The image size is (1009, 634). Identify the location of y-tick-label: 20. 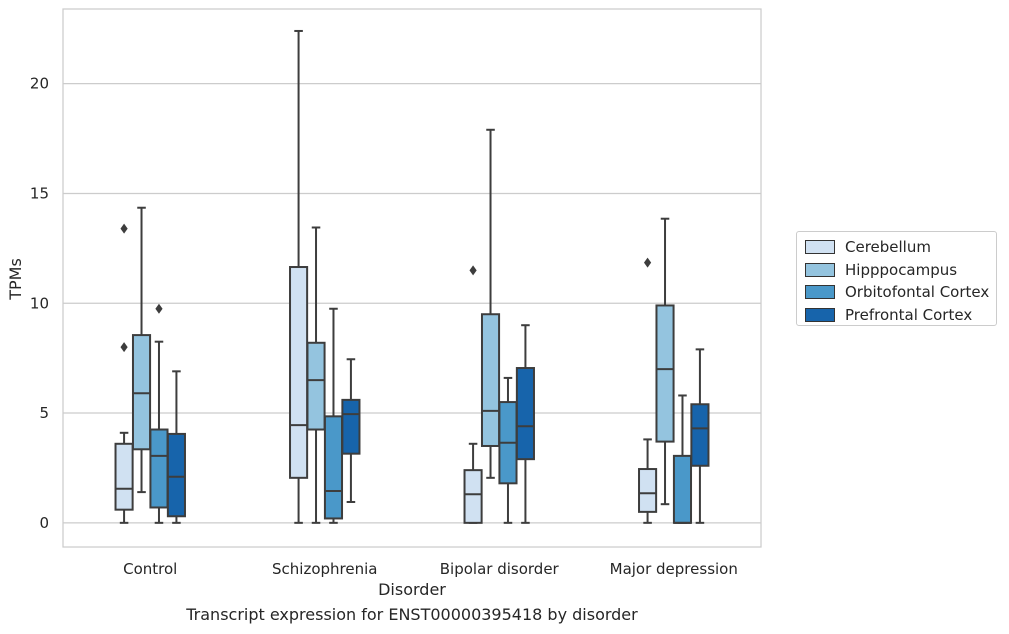
(39, 84).